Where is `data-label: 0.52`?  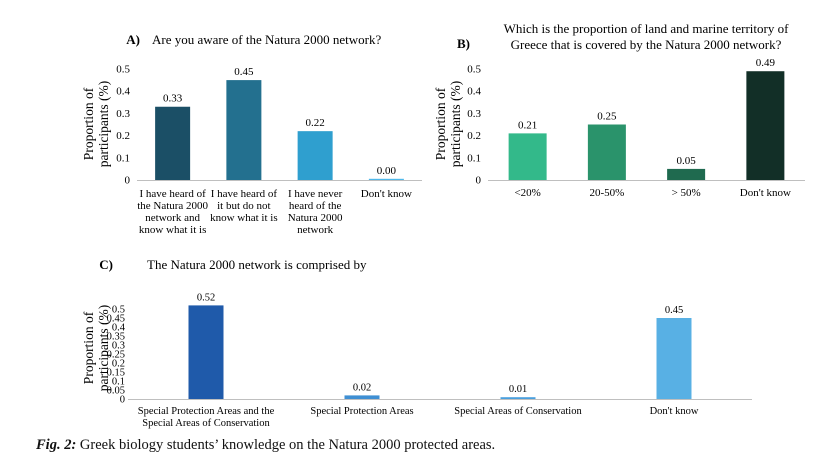 data-label: 0.52 is located at coordinates (206, 297).